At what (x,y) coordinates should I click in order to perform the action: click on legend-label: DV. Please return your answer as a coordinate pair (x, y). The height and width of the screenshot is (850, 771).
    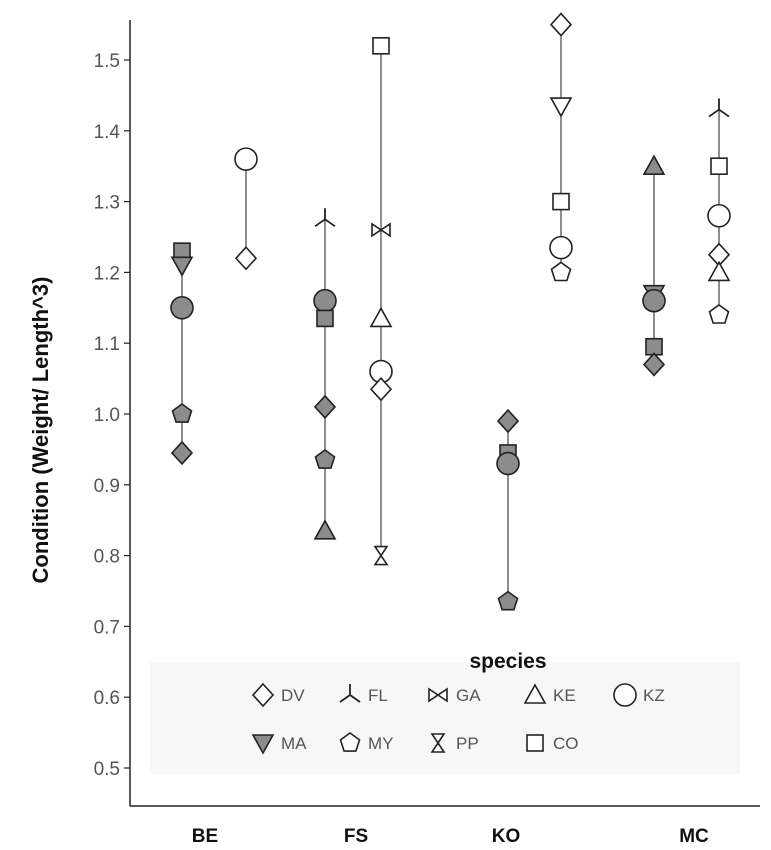
    Looking at the image, I should click on (293, 695).